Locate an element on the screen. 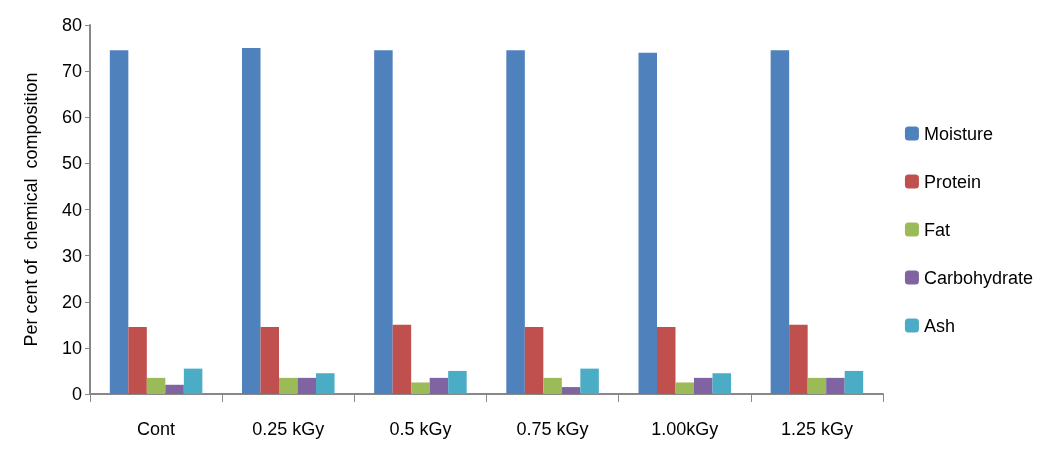  y-tick-label: 50 is located at coordinates (71, 163).